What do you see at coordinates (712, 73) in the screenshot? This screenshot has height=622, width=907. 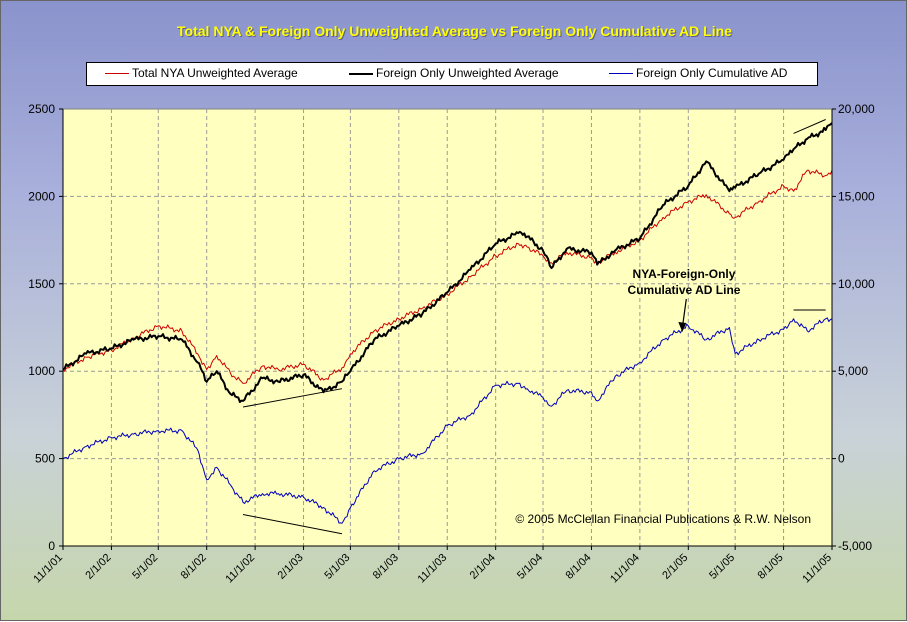 I see `legend-label-foreign-ad: Foreign Only Cumulative AD` at bounding box center [712, 73].